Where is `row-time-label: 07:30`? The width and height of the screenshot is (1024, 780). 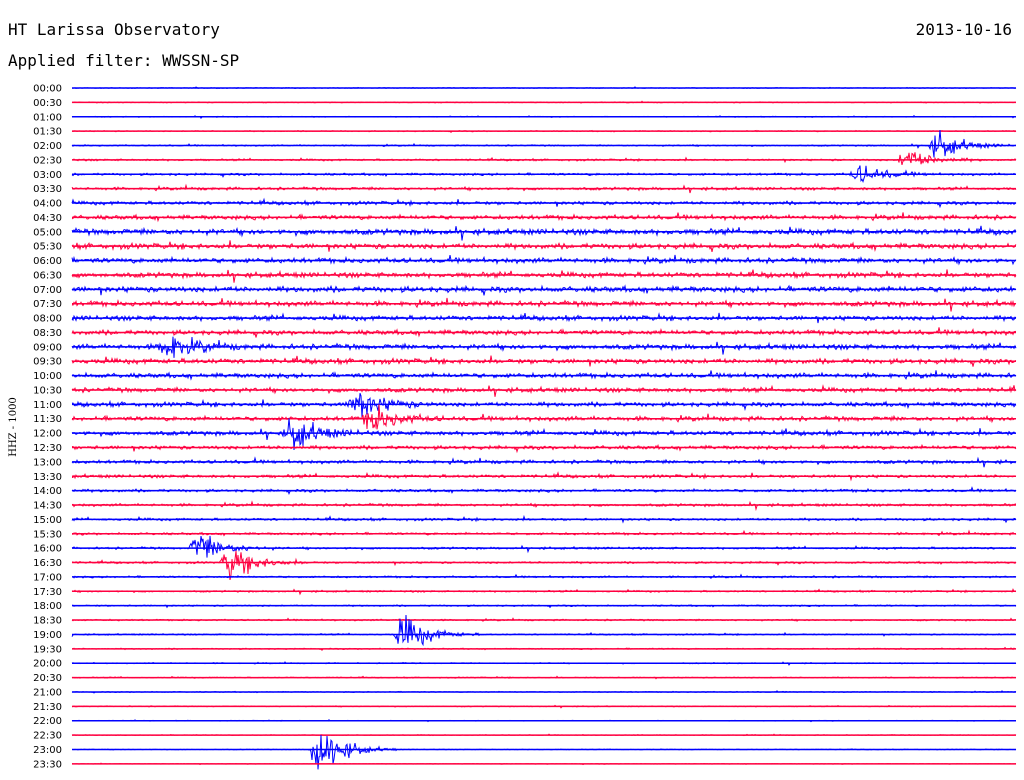
row-time-label: 07:30 is located at coordinates (47, 304).